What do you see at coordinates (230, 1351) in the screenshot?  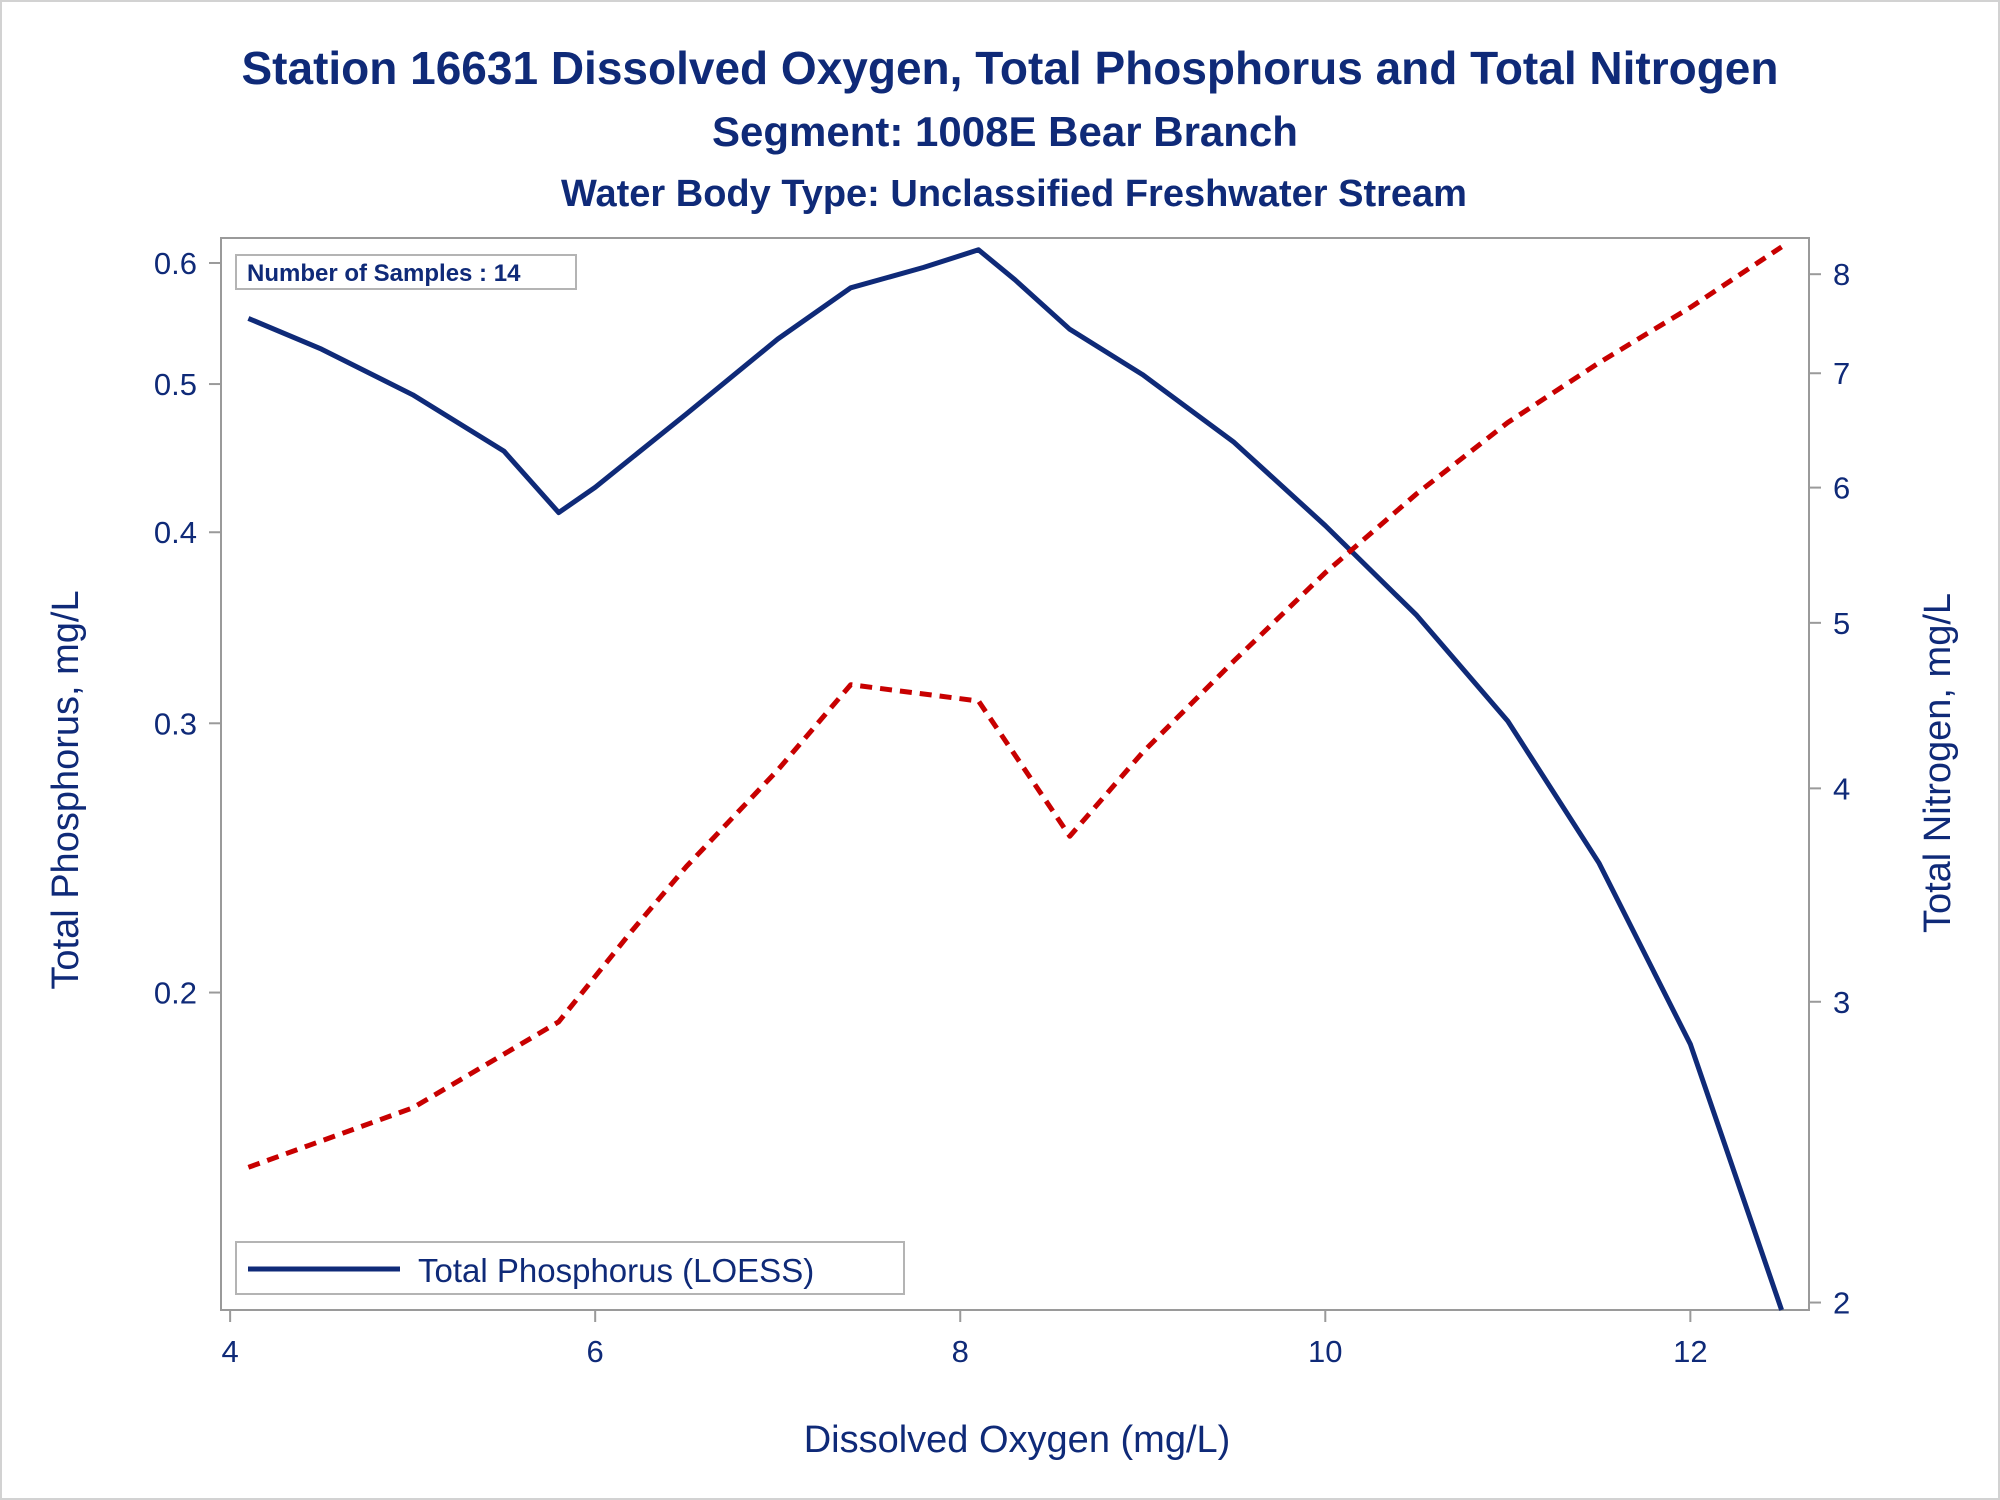 I see `x-tick-label-0: 4` at bounding box center [230, 1351].